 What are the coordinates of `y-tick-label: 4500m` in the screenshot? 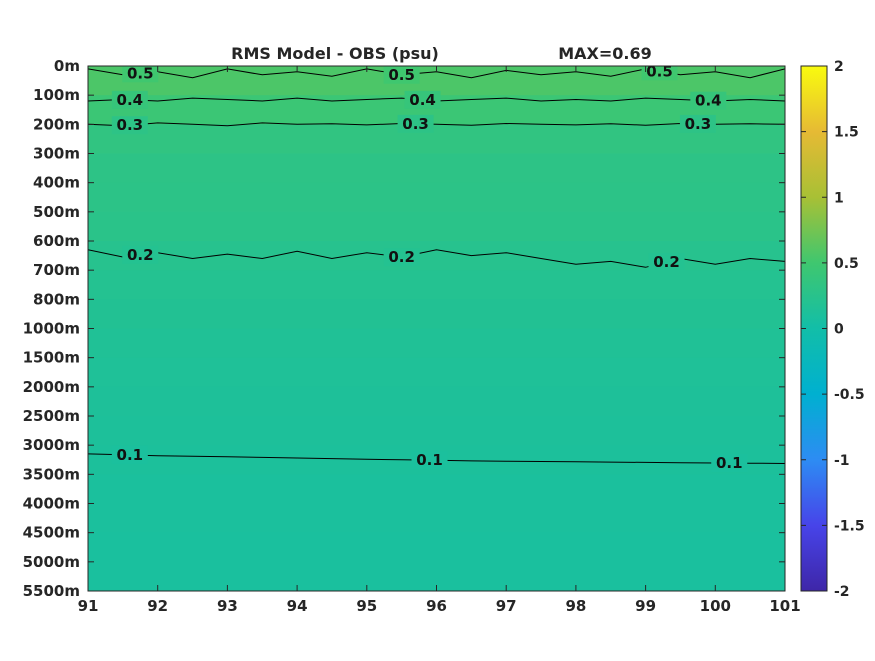 It's located at (51, 533).